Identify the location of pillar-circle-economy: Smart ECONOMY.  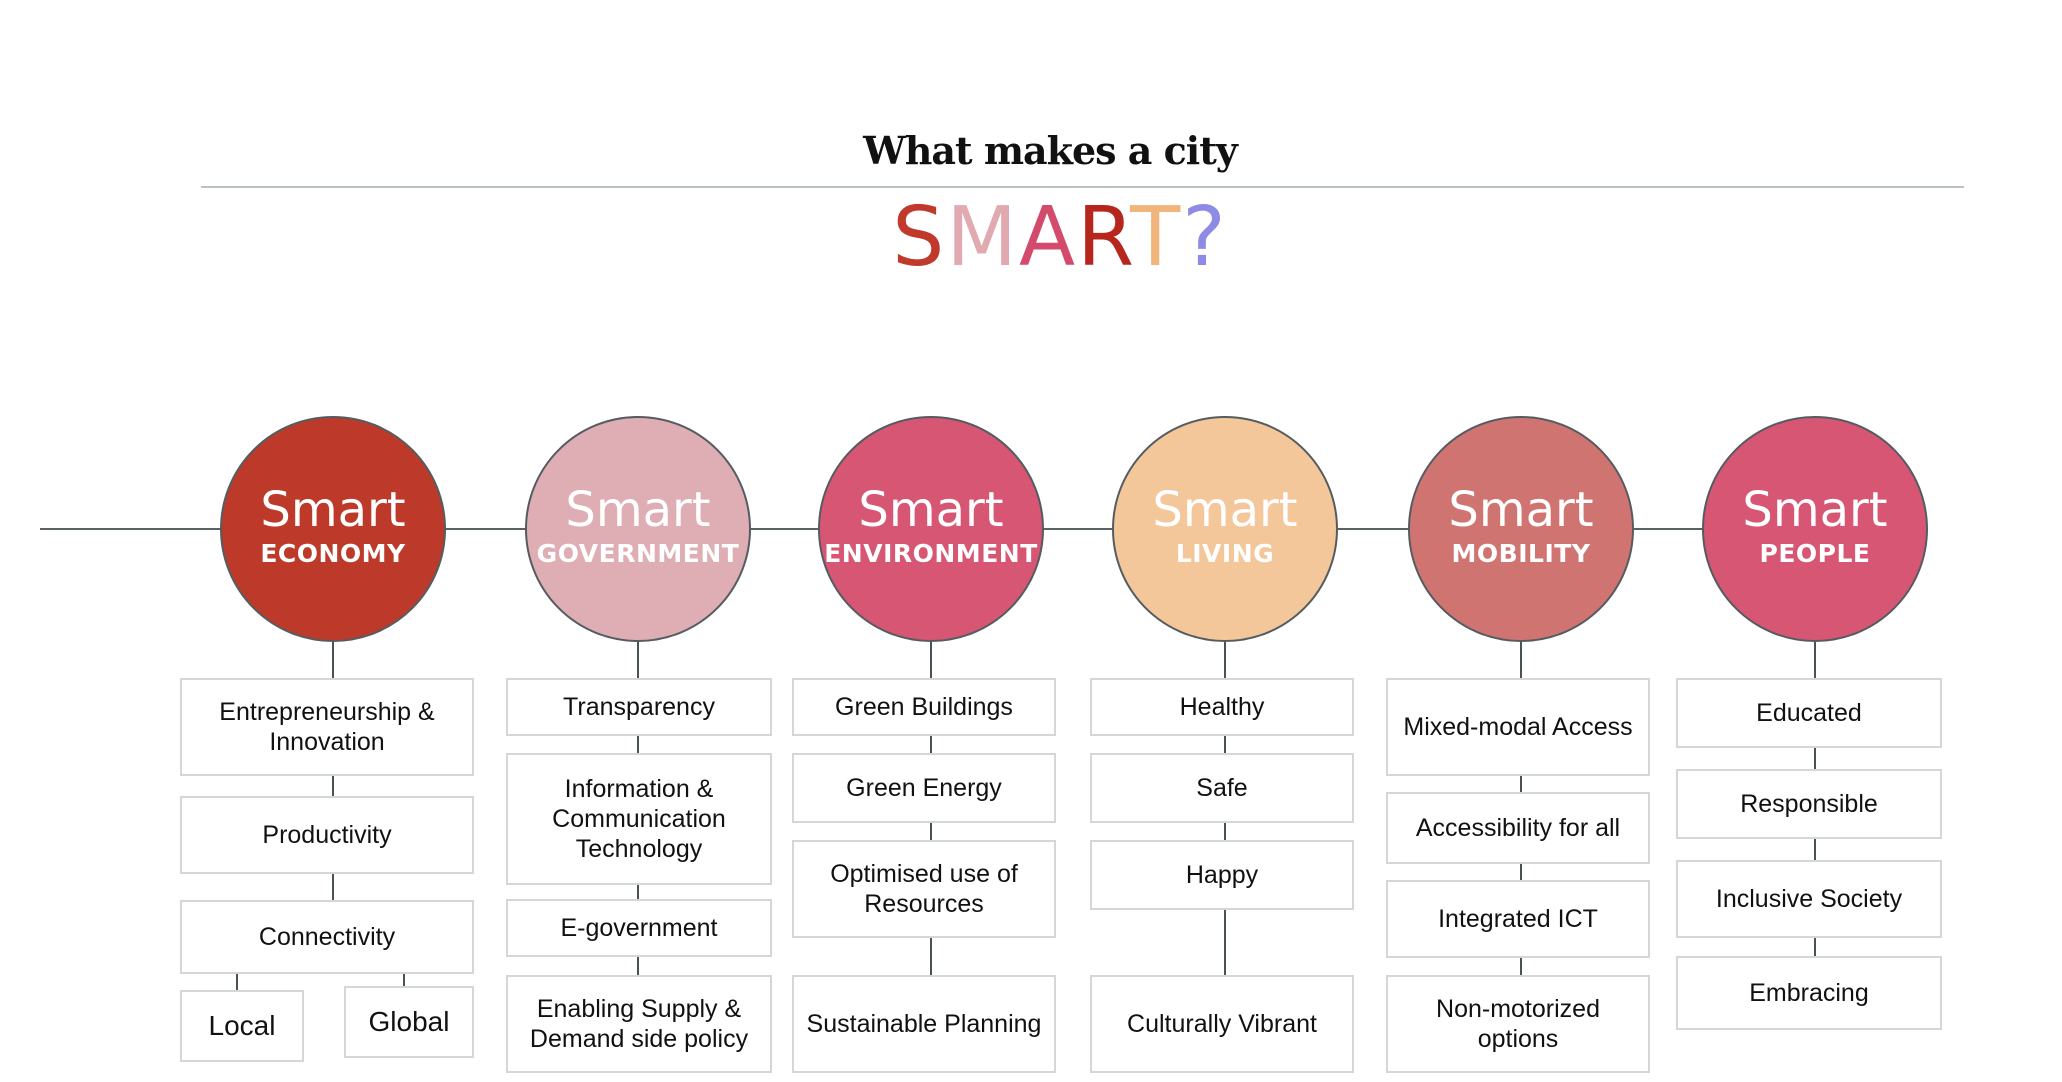
(333, 529).